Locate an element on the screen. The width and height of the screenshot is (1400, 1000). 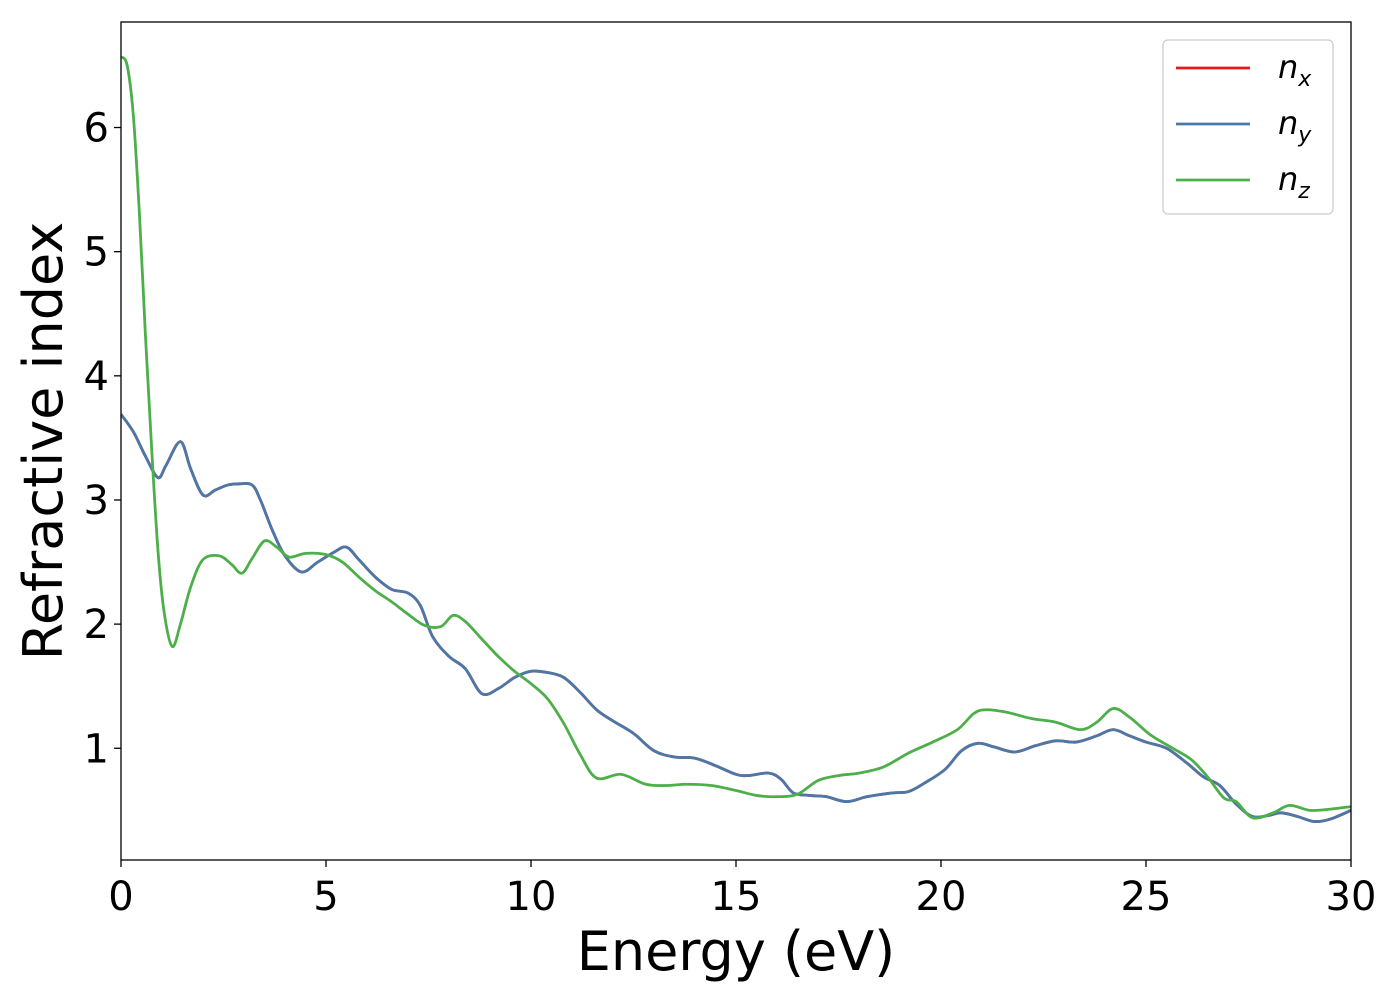
x-tick-label: 20 is located at coordinates (941, 897).